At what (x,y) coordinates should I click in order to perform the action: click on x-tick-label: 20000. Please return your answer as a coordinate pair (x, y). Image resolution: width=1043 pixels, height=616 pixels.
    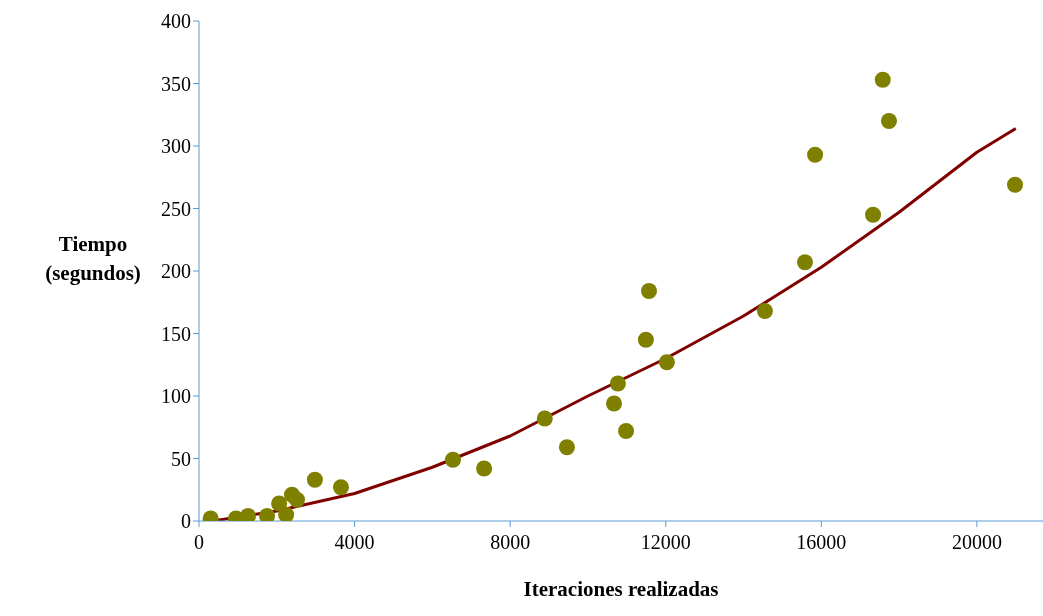
    Looking at the image, I should click on (976, 542).